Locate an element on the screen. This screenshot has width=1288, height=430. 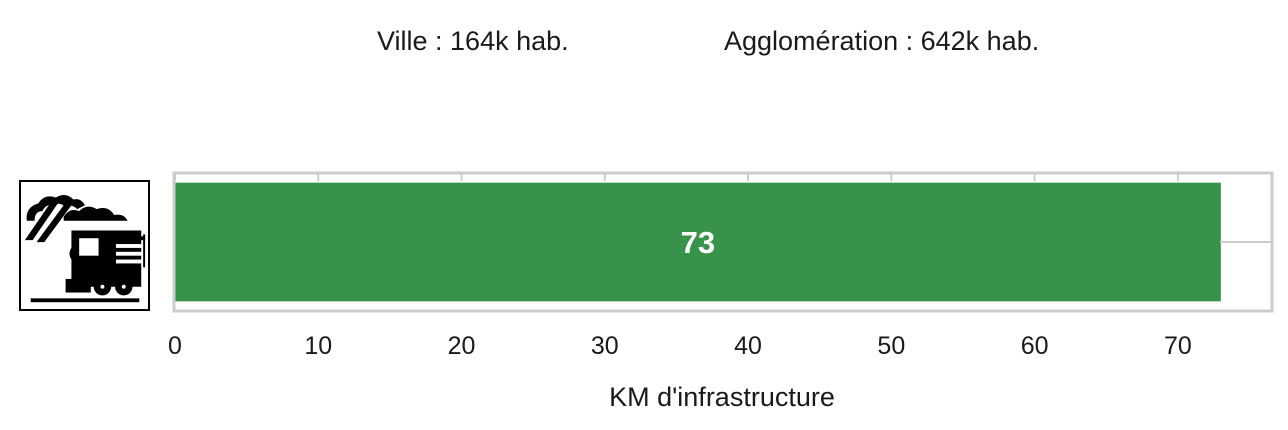
train-icon is located at coordinates (84, 245).